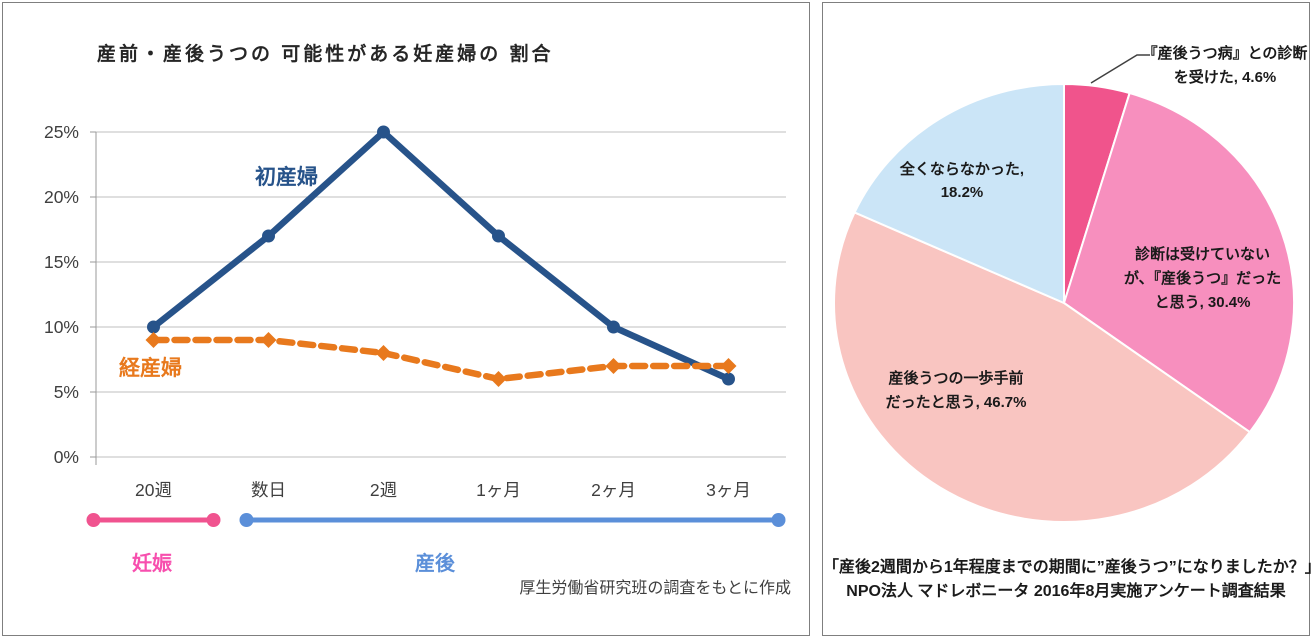 The width and height of the screenshot is (1312, 640). I want to click on pie-label-one-step-before: 産後うつの一歩手前 だったと思う, 46.7%, so click(956, 390).